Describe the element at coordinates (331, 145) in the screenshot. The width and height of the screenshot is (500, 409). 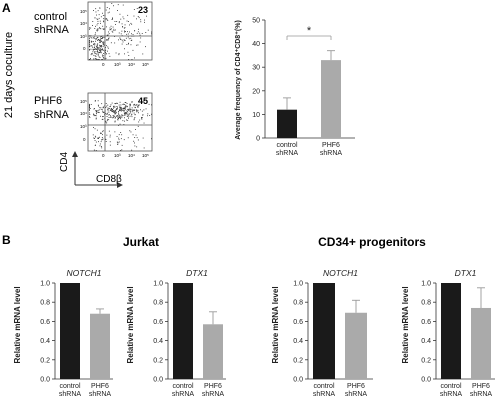
I see `category-label: PHF6` at that location.